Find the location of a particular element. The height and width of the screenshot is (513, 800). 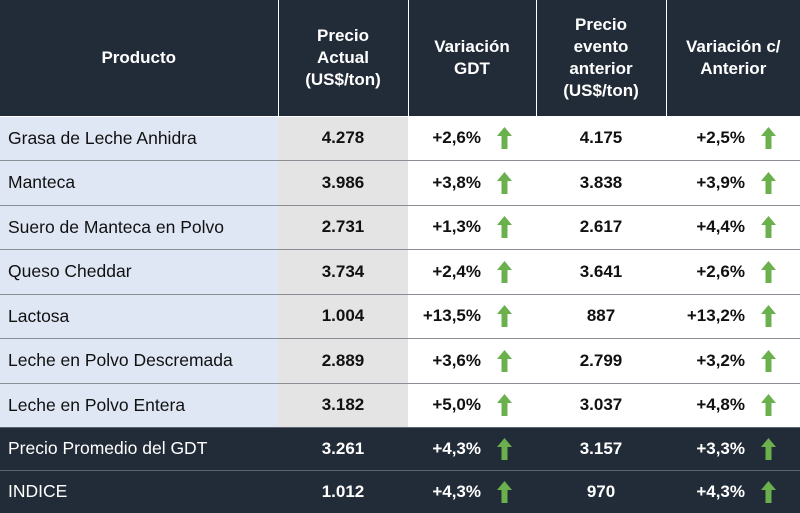

variation-previous-cell: +3,9% is located at coordinates (733, 182).